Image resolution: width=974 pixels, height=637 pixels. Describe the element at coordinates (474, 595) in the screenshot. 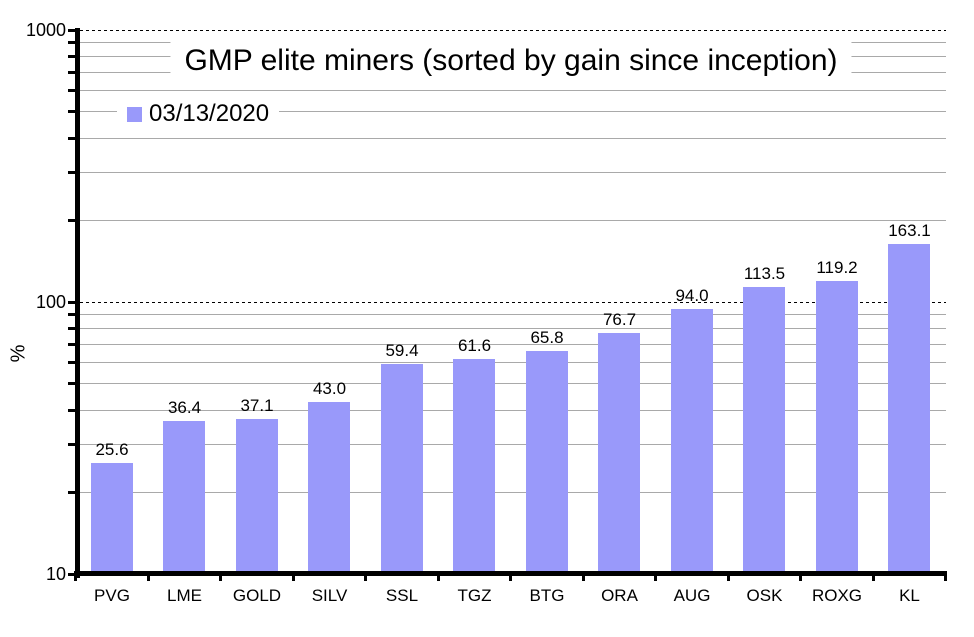

I see `category-label: TGZ` at that location.